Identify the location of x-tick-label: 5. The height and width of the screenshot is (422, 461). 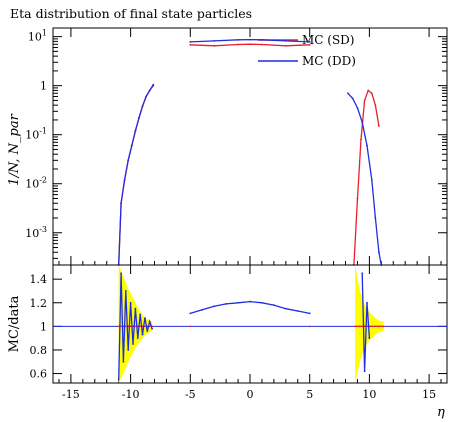
(309, 394).